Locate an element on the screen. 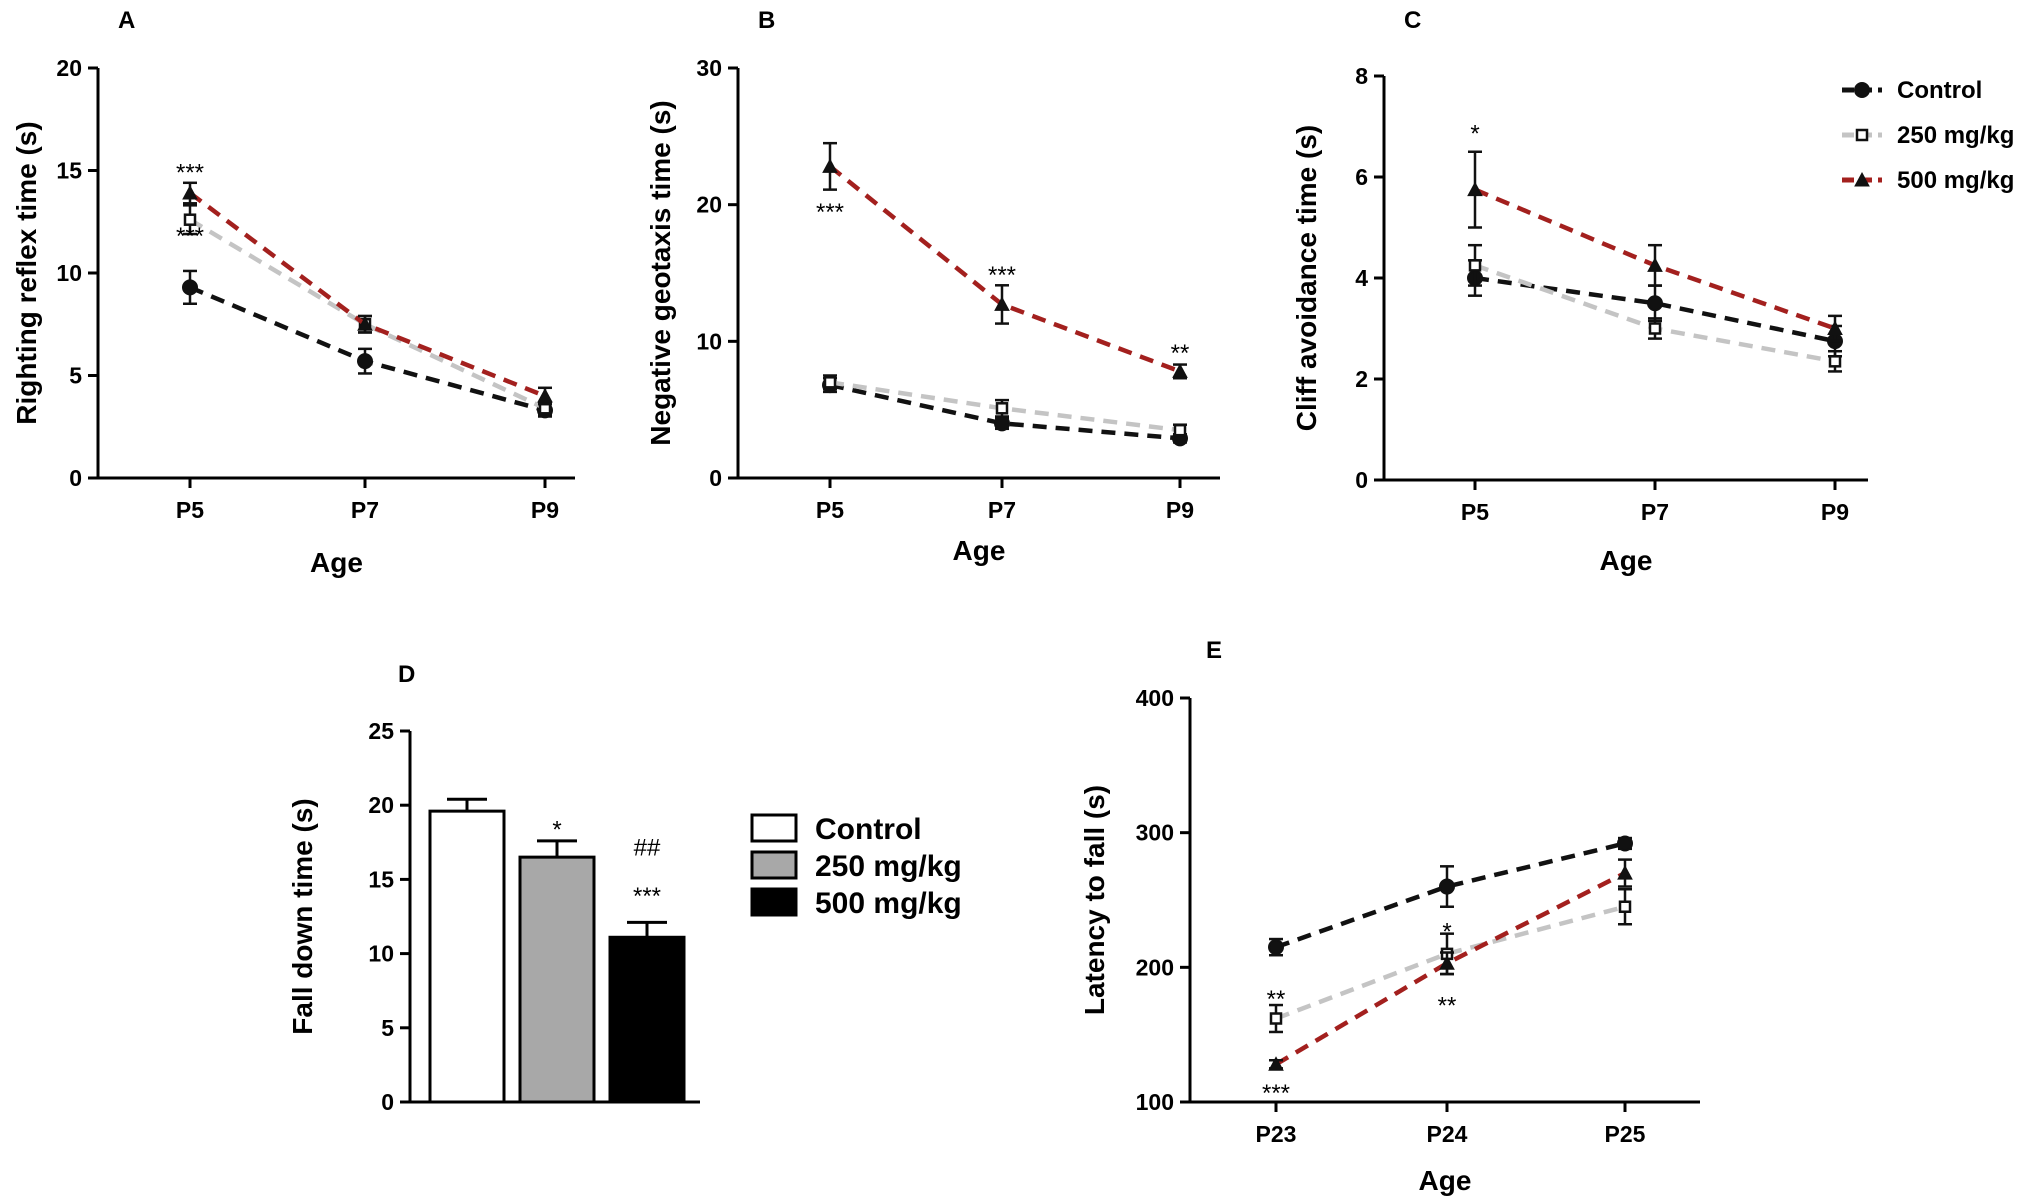 This screenshot has width=2032, height=1202. legend-lines: Control 250 mg/kg 500 mg/kg is located at coordinates (1928, 135).